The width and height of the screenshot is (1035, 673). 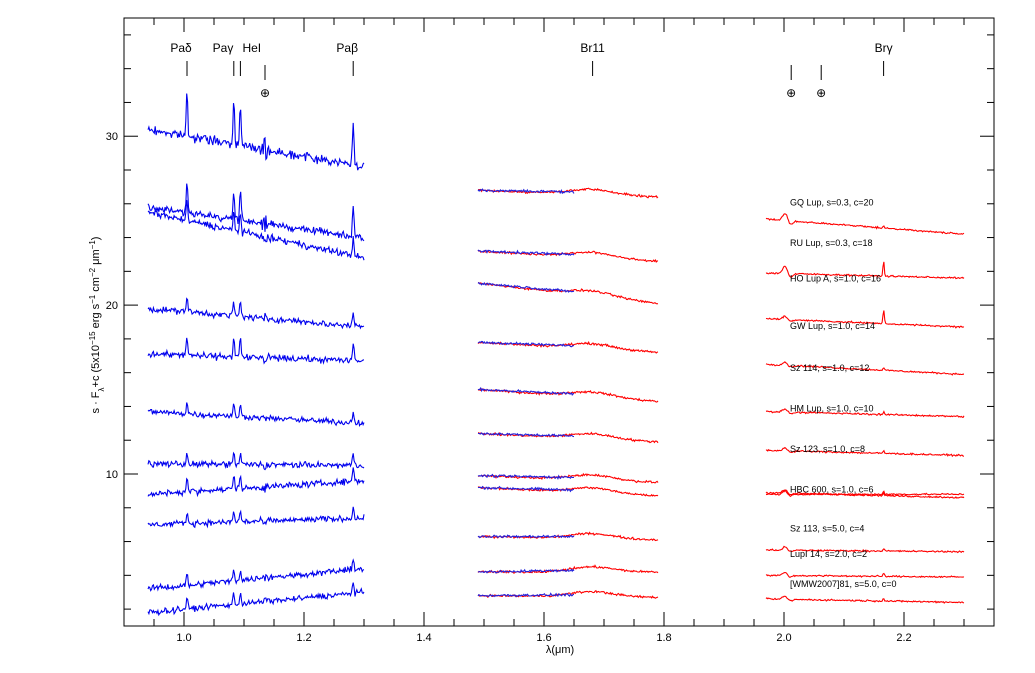 What do you see at coordinates (251, 48) in the screenshot?
I see `line-marker-label: HeI` at bounding box center [251, 48].